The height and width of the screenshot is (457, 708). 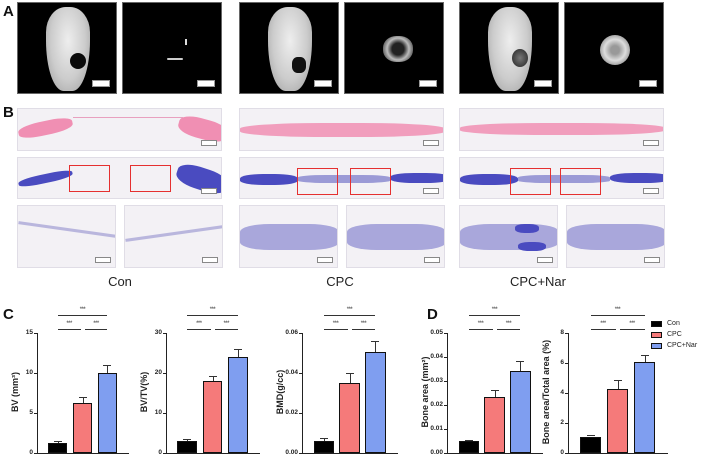 What do you see at coordinates (546, 392) in the screenshot?
I see `y-axis-label: Bone area/Total area (%)` at bounding box center [546, 392].